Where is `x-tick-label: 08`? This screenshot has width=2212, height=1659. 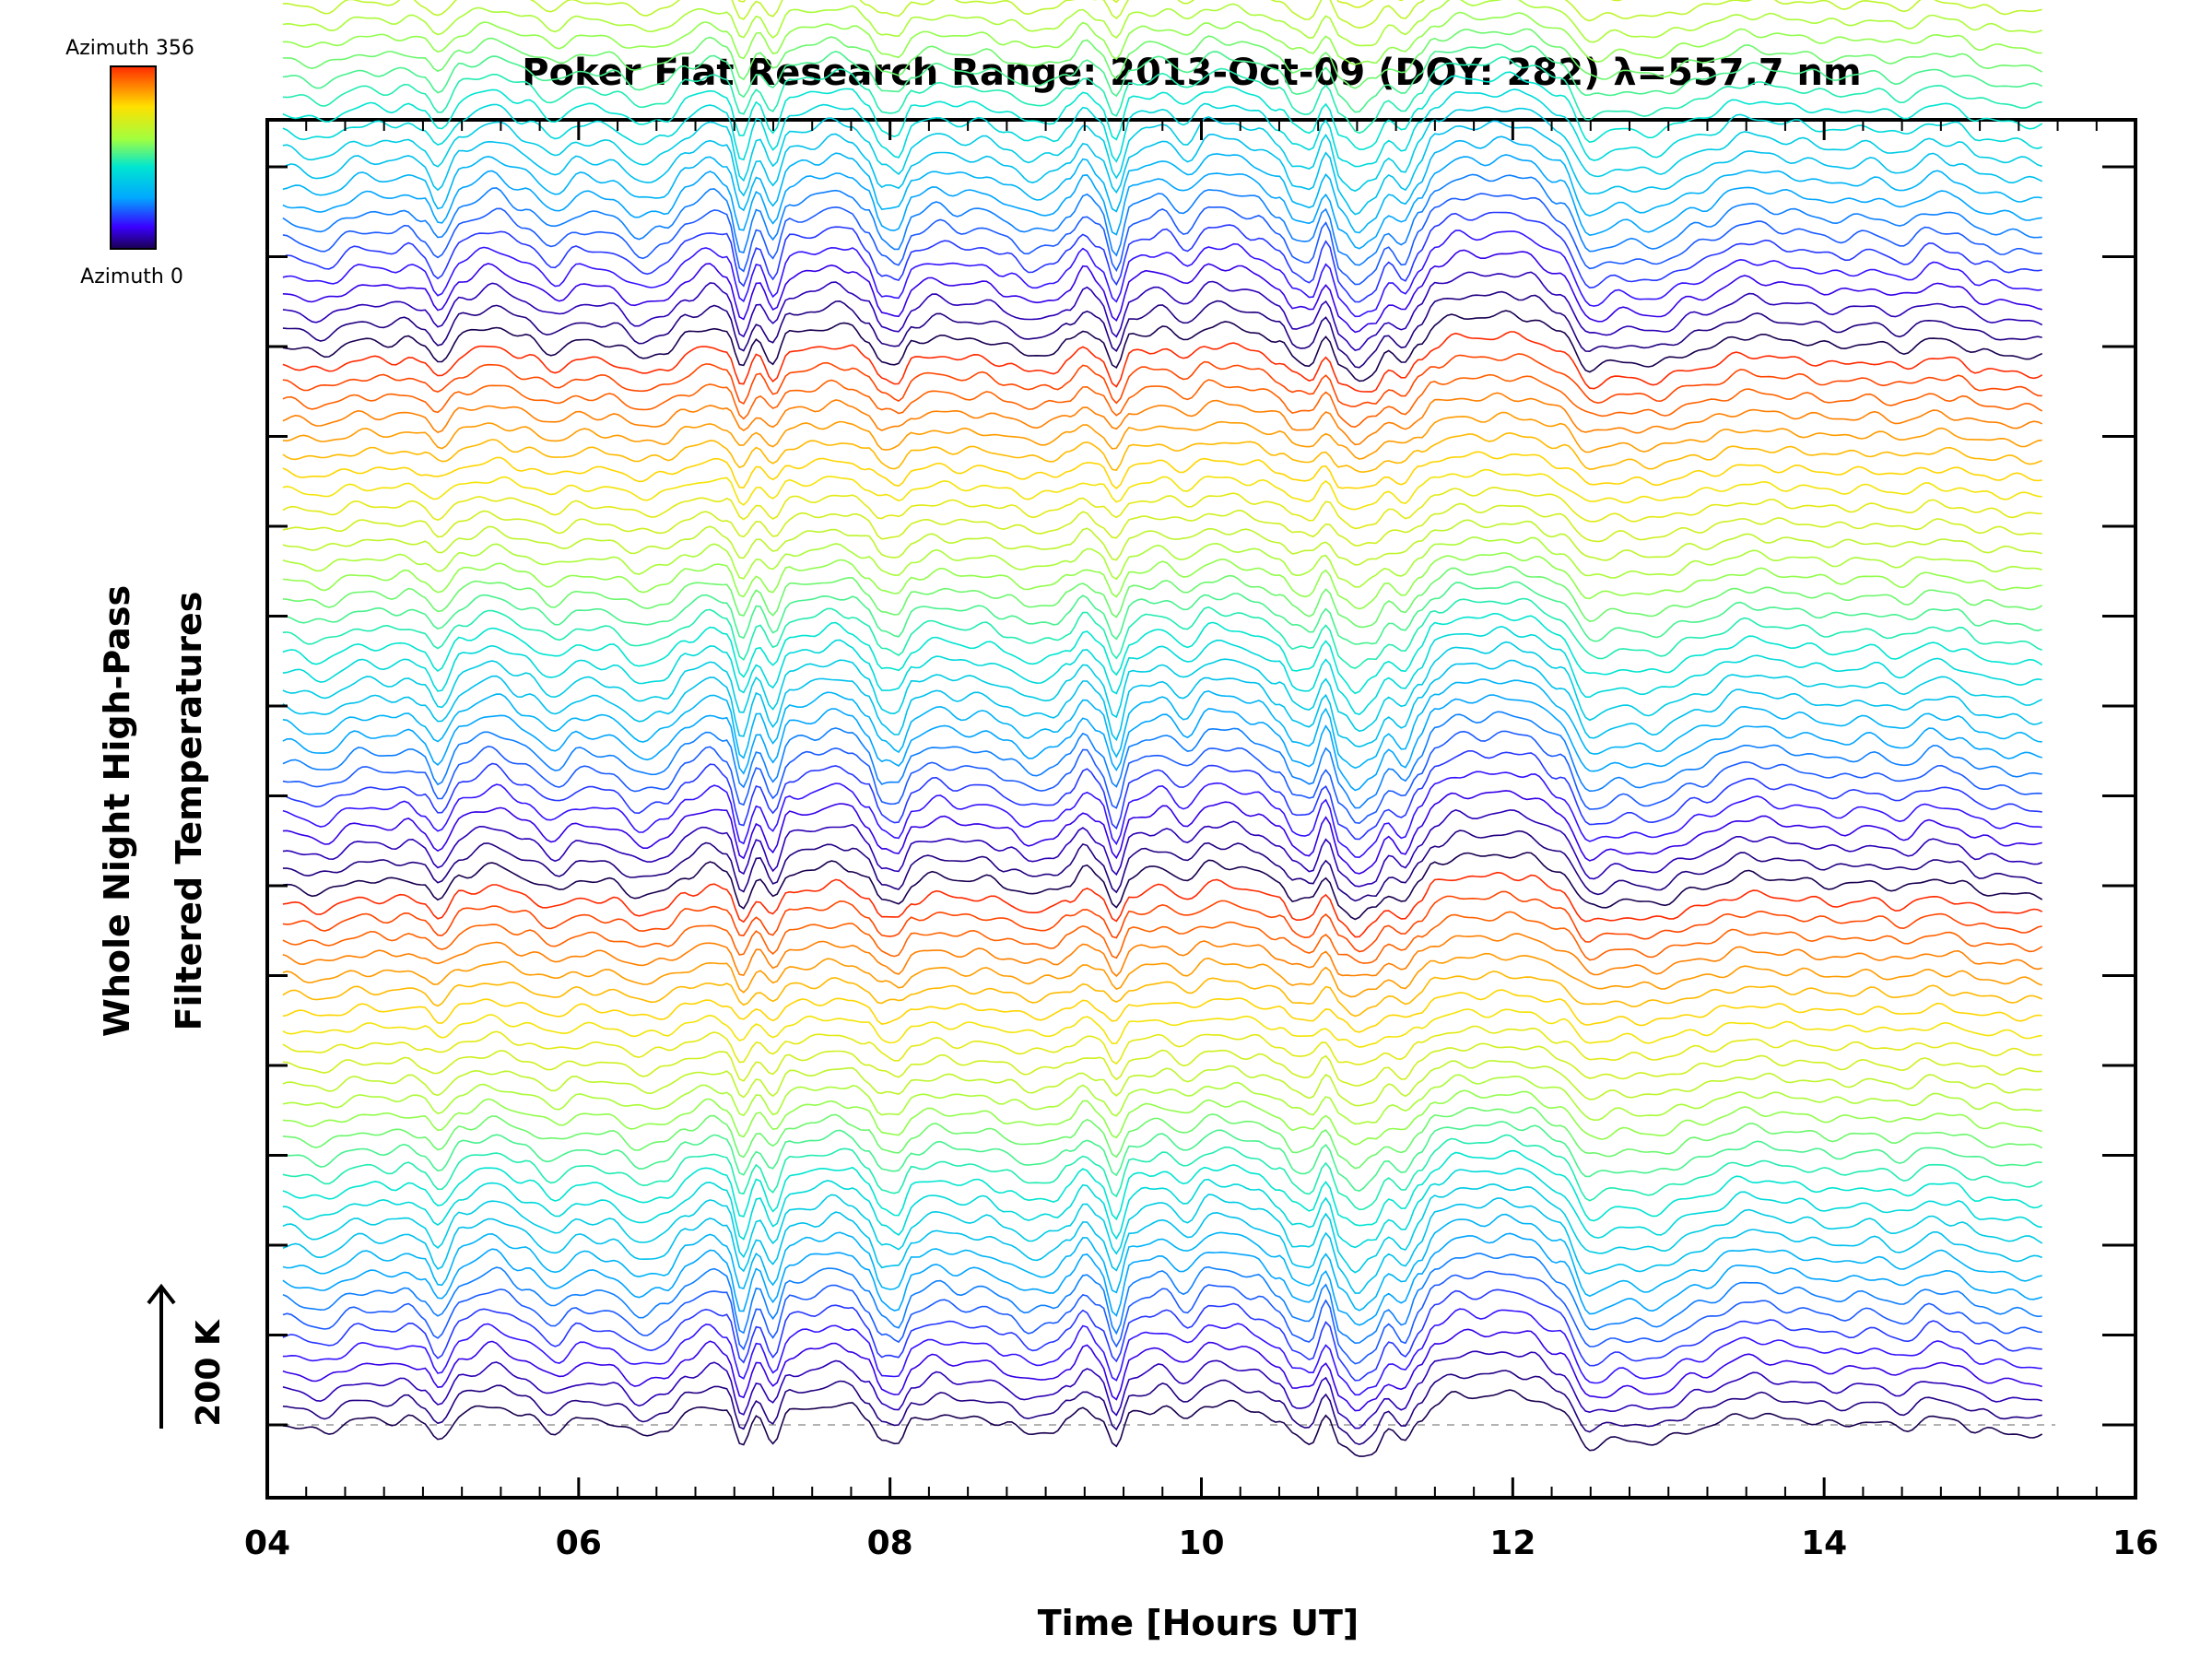 x-tick-label: 08 is located at coordinates (890, 1543).